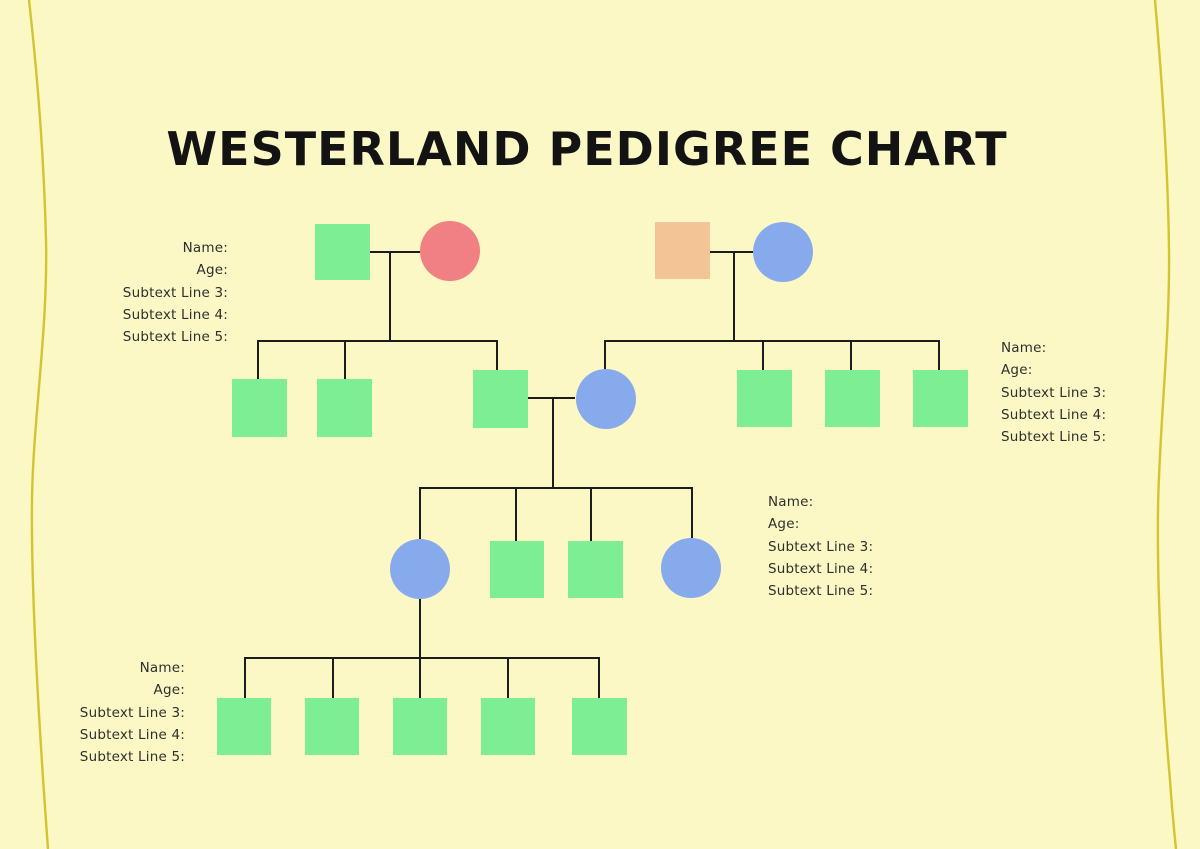 The image size is (1200, 849). Describe the element at coordinates (420, 726) in the screenshot. I see `g4-child3-square` at that location.